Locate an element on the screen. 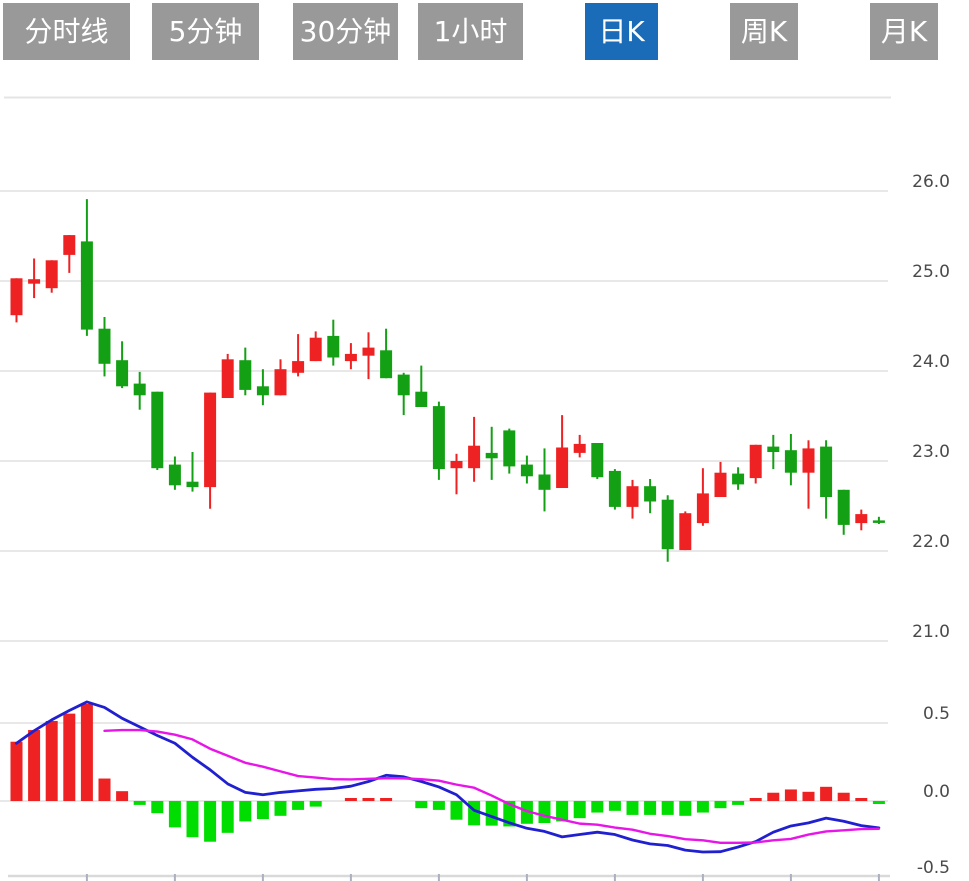 Image resolution: width=969 pixels, height=881 pixels. macd-histogram is located at coordinates (447, 772).